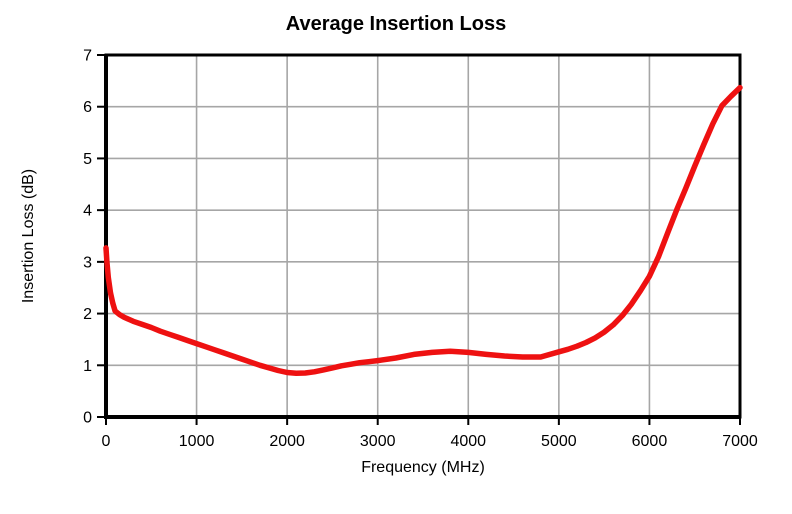  I want to click on y-tick-label: 1, so click(87, 366).